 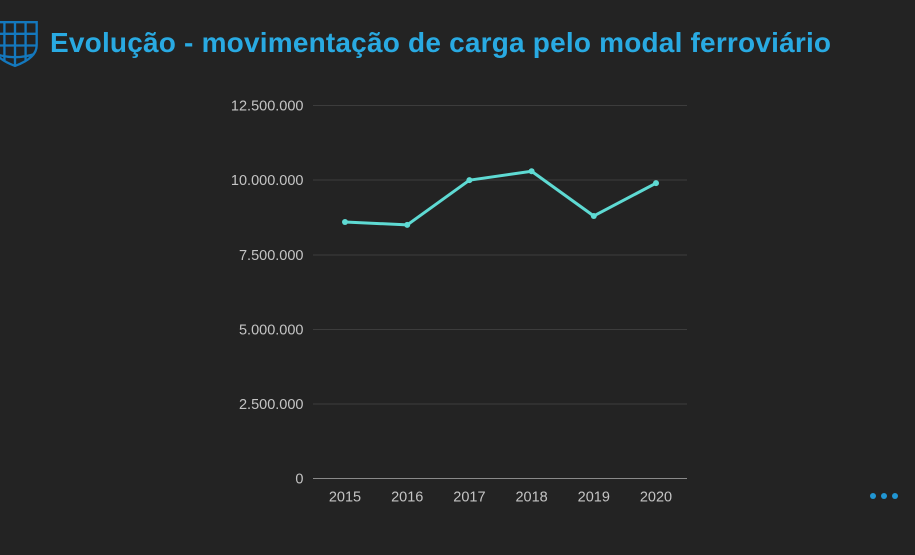 What do you see at coordinates (407, 224) in the screenshot?
I see `data-point-2016` at bounding box center [407, 224].